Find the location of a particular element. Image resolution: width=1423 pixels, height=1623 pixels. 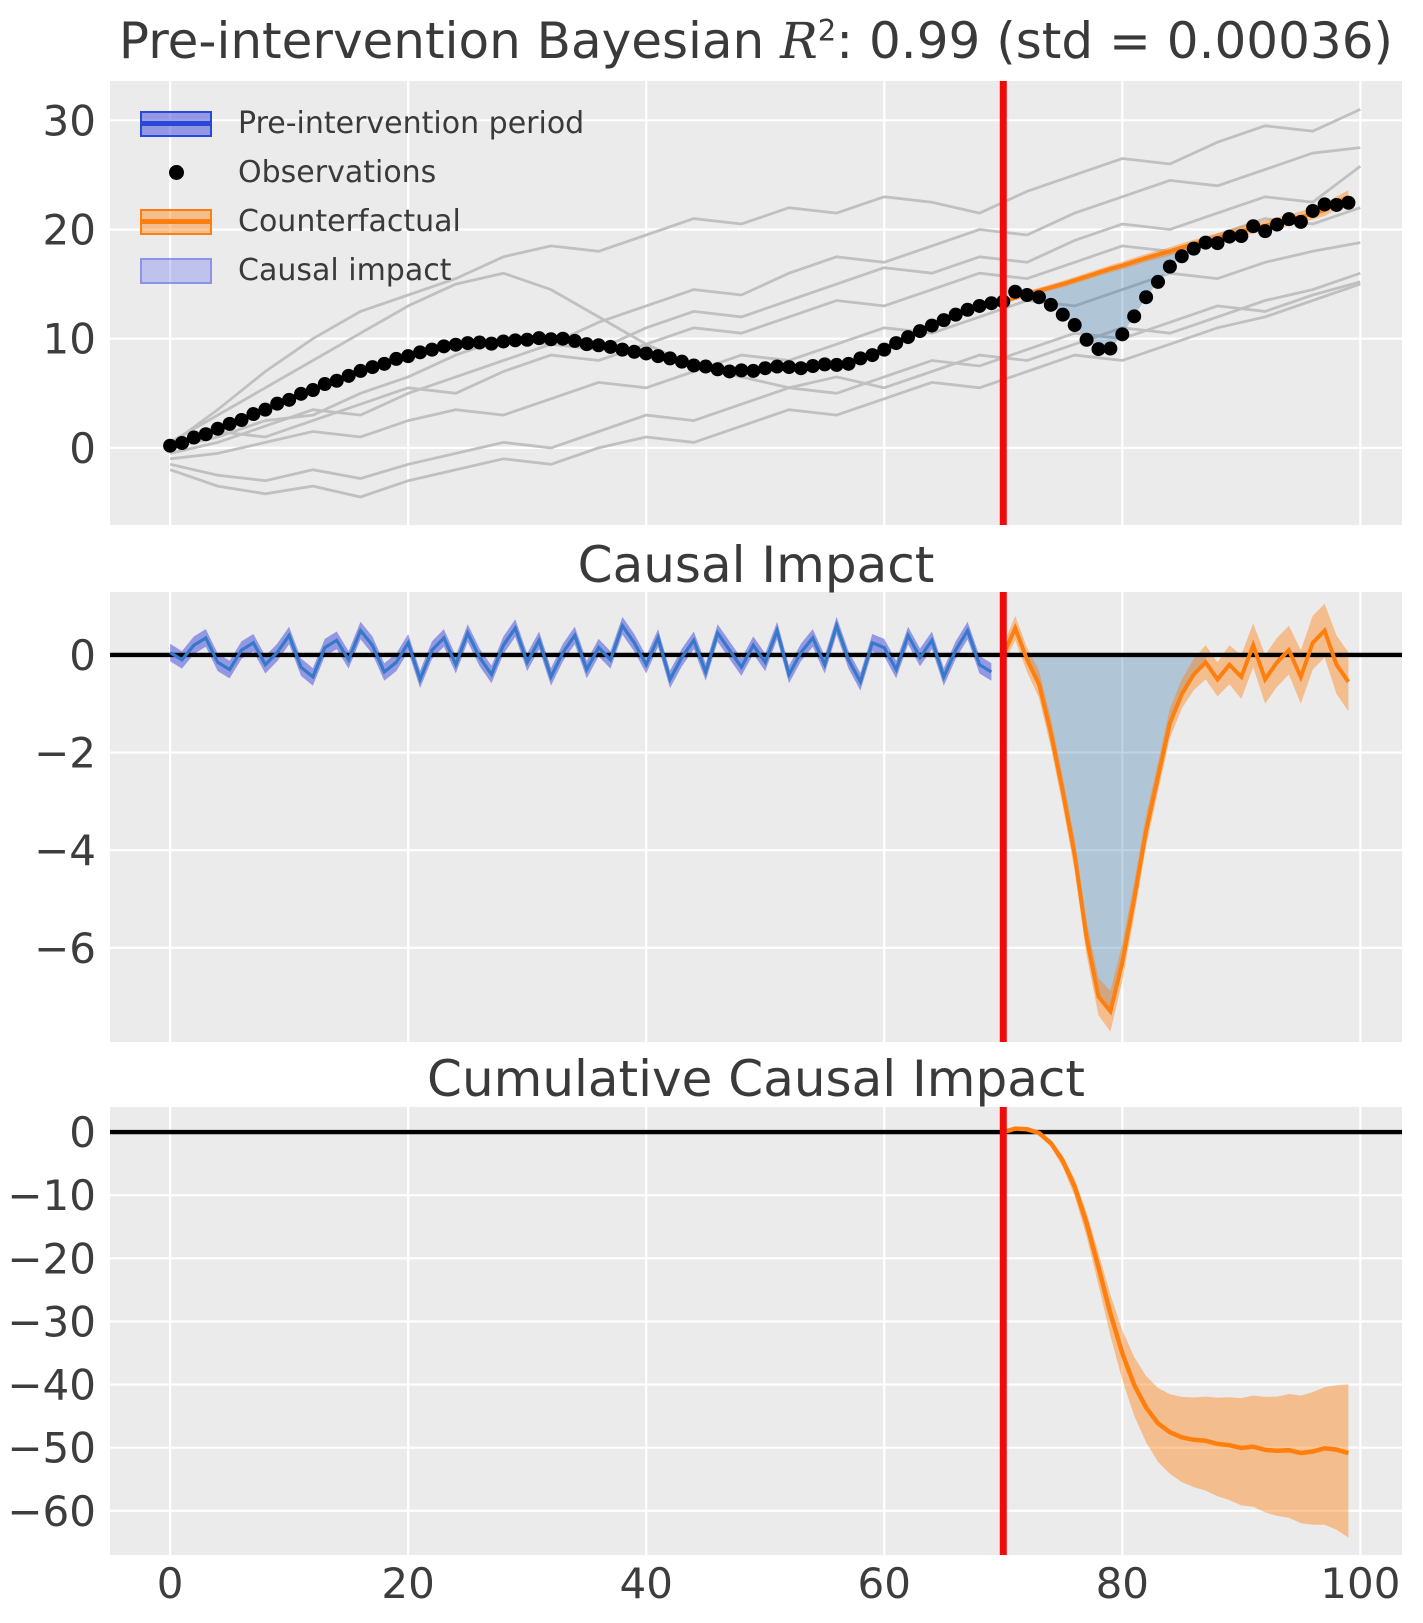

y-tick-label: −60 is located at coordinates (51, 1511).